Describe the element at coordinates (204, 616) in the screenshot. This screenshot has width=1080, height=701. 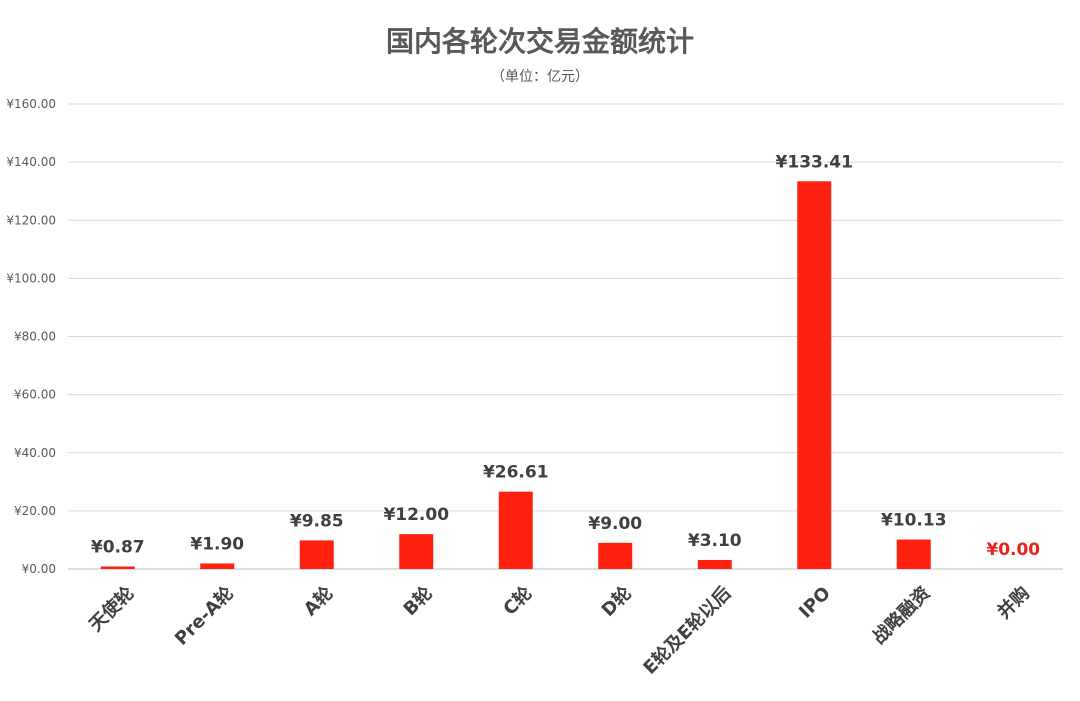
I see `x-tick-label: Pre-A轮` at that location.